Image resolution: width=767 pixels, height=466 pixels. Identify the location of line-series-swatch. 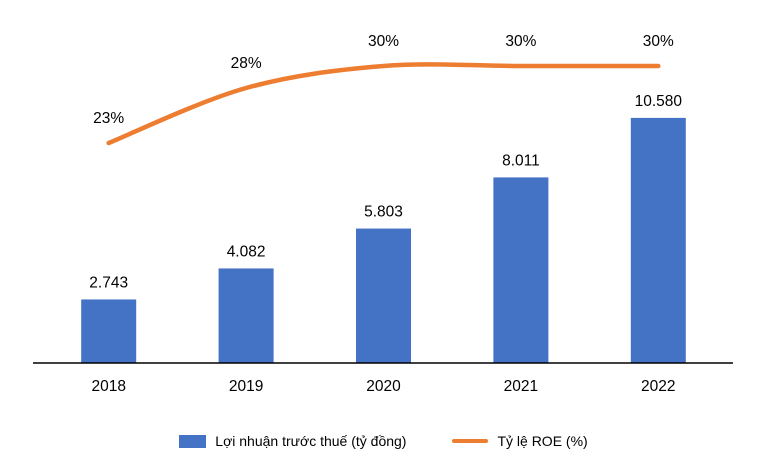
(470, 441).